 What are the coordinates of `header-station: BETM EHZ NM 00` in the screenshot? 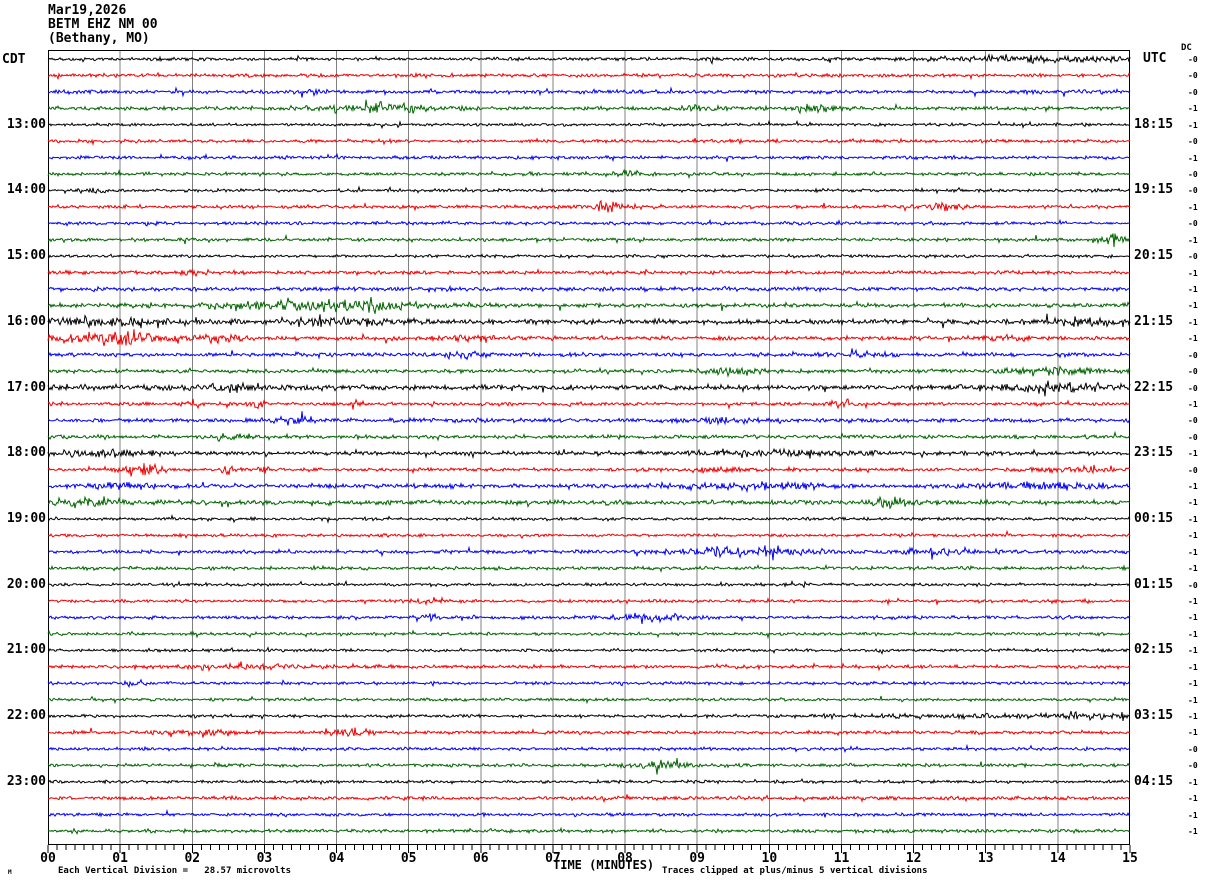 It's located at (103, 24).